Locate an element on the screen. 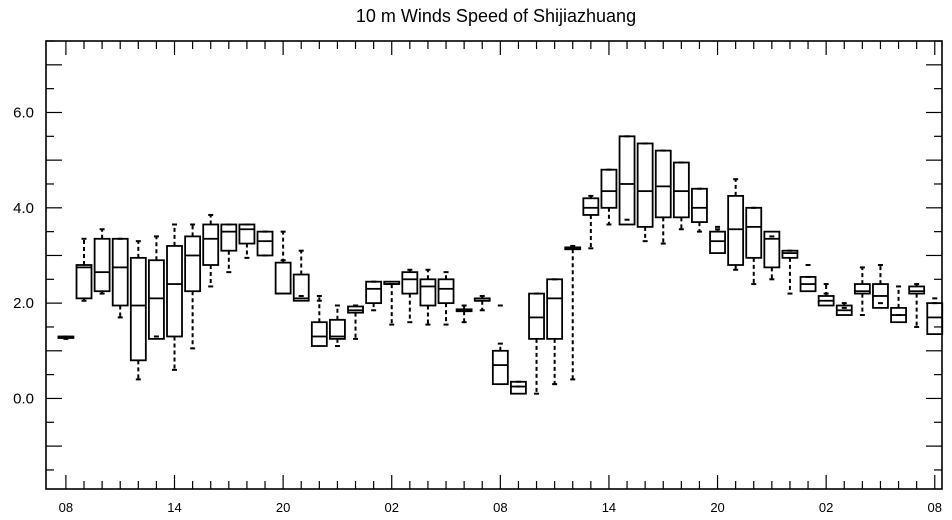 The height and width of the screenshot is (520, 952). chart-title: 10 m Winds Speed of Shijiazhuang is located at coordinates (496, 16).